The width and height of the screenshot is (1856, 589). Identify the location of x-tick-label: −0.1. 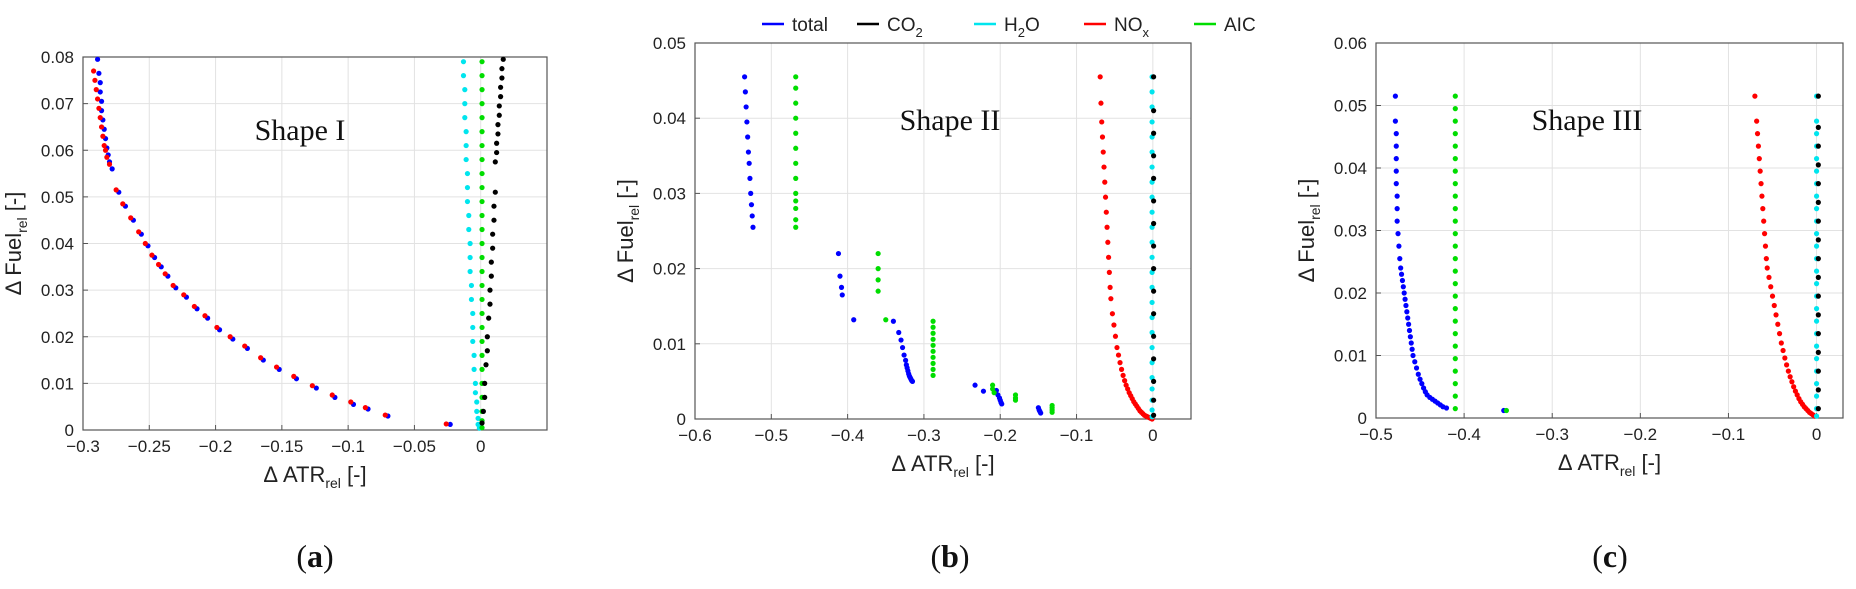
(348, 446).